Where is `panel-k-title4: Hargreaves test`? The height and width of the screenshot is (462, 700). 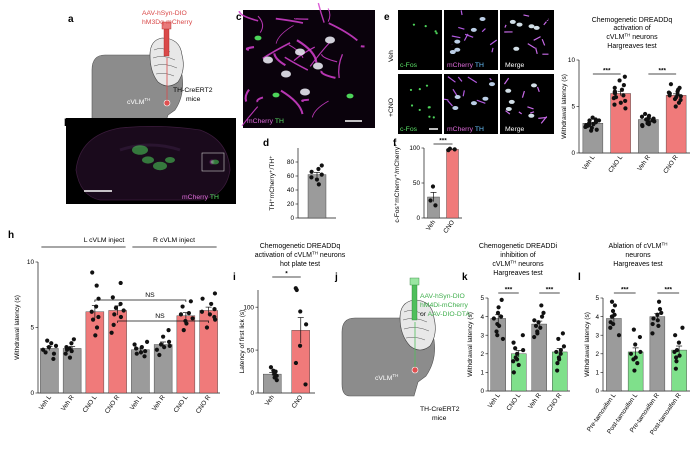
panel-k-title4: Hargreaves test is located at coordinates (517, 273).